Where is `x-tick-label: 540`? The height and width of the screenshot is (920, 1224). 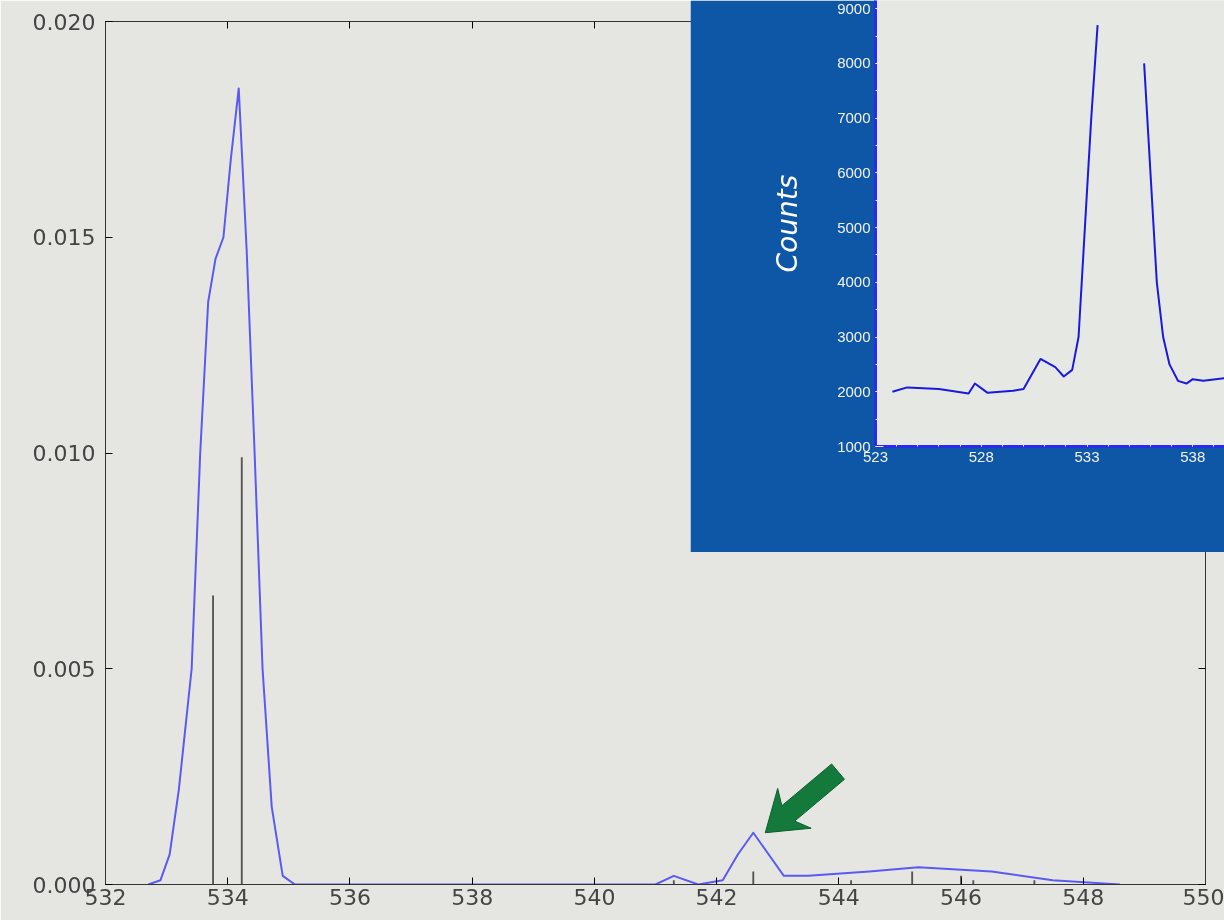
x-tick-label: 540 is located at coordinates (594, 897).